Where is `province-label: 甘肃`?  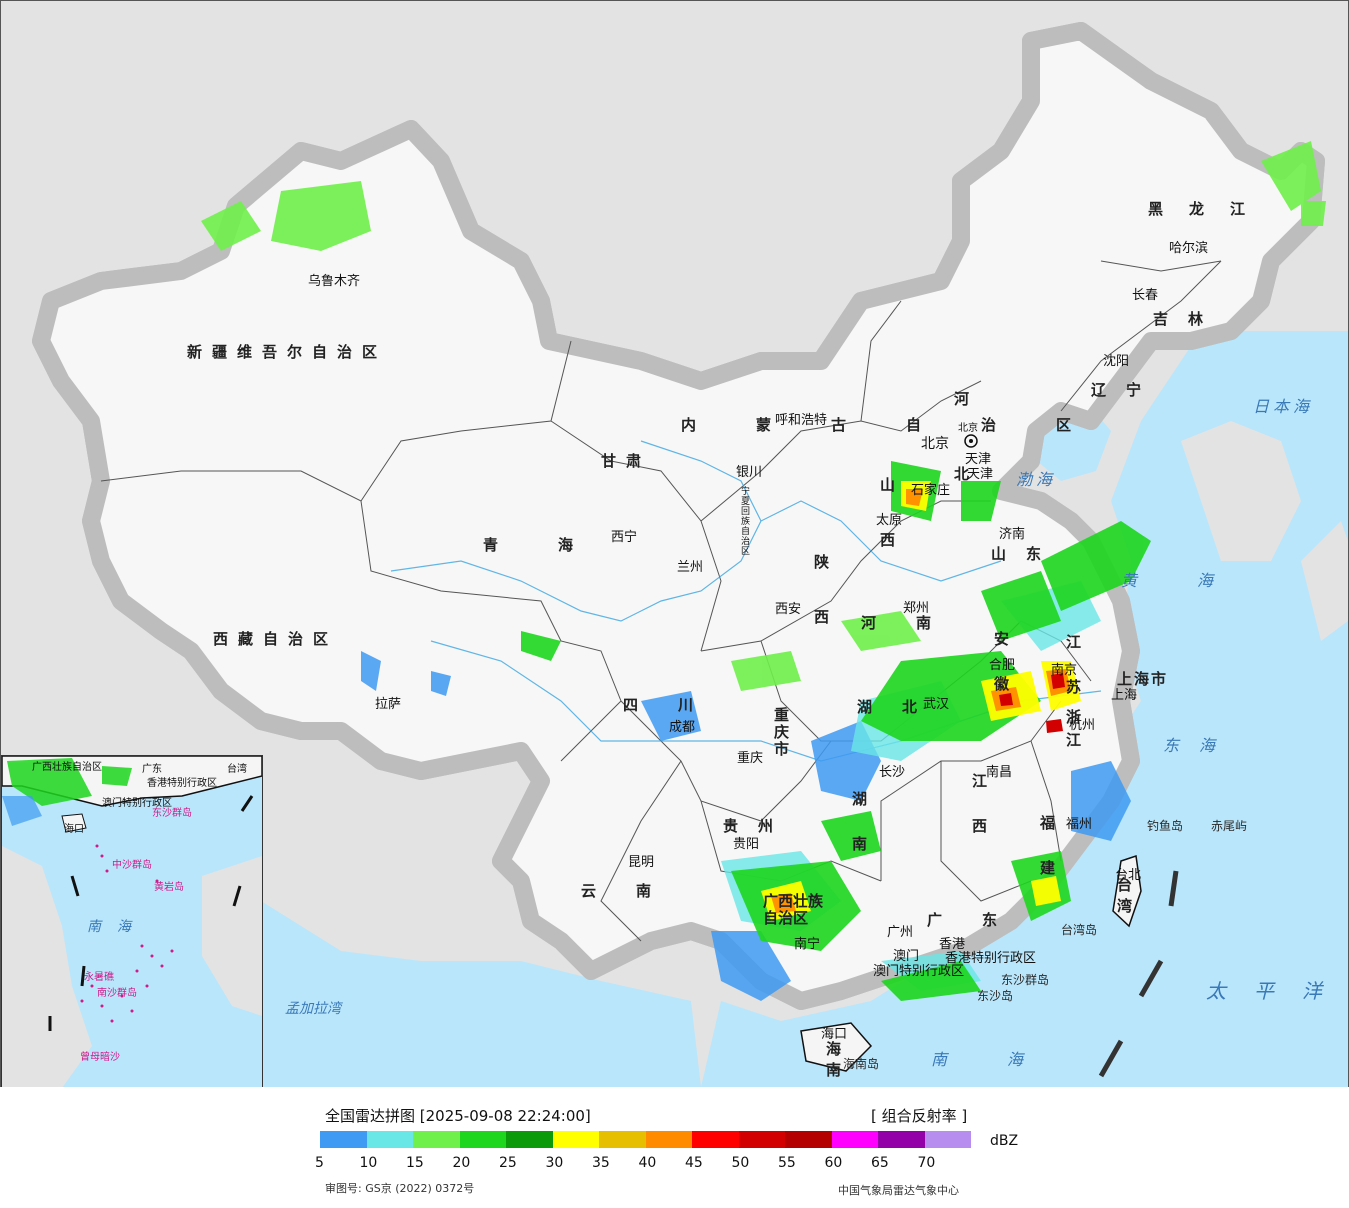 province-label: 甘肃 is located at coordinates (626, 461).